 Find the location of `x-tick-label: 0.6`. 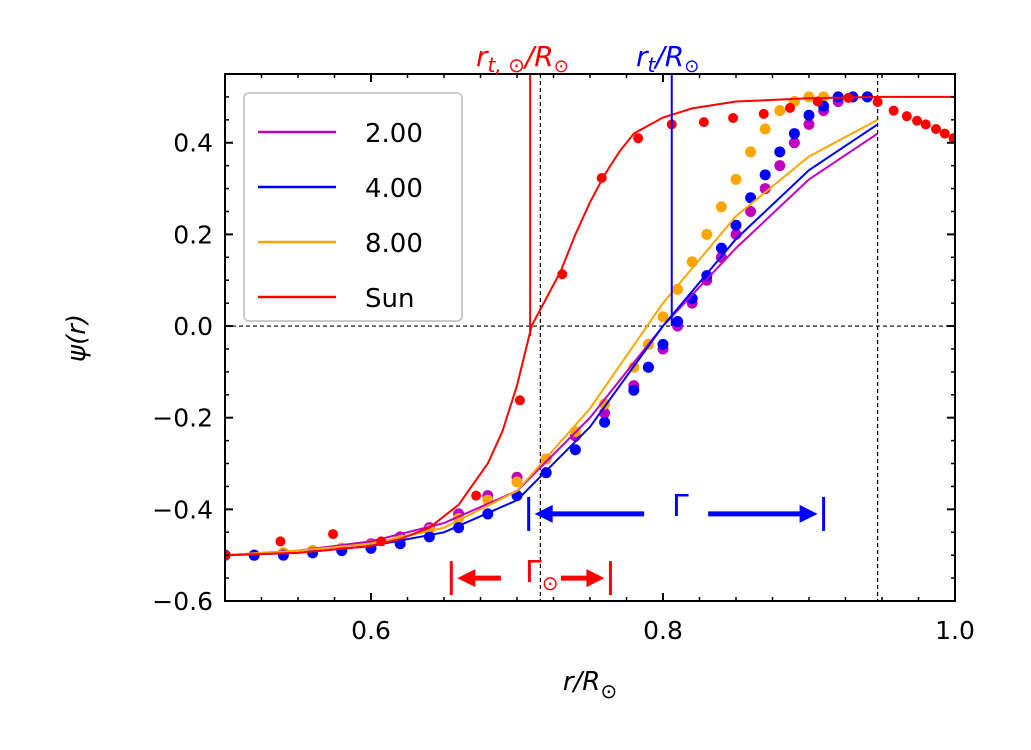

x-tick-label: 0.6 is located at coordinates (371, 630).